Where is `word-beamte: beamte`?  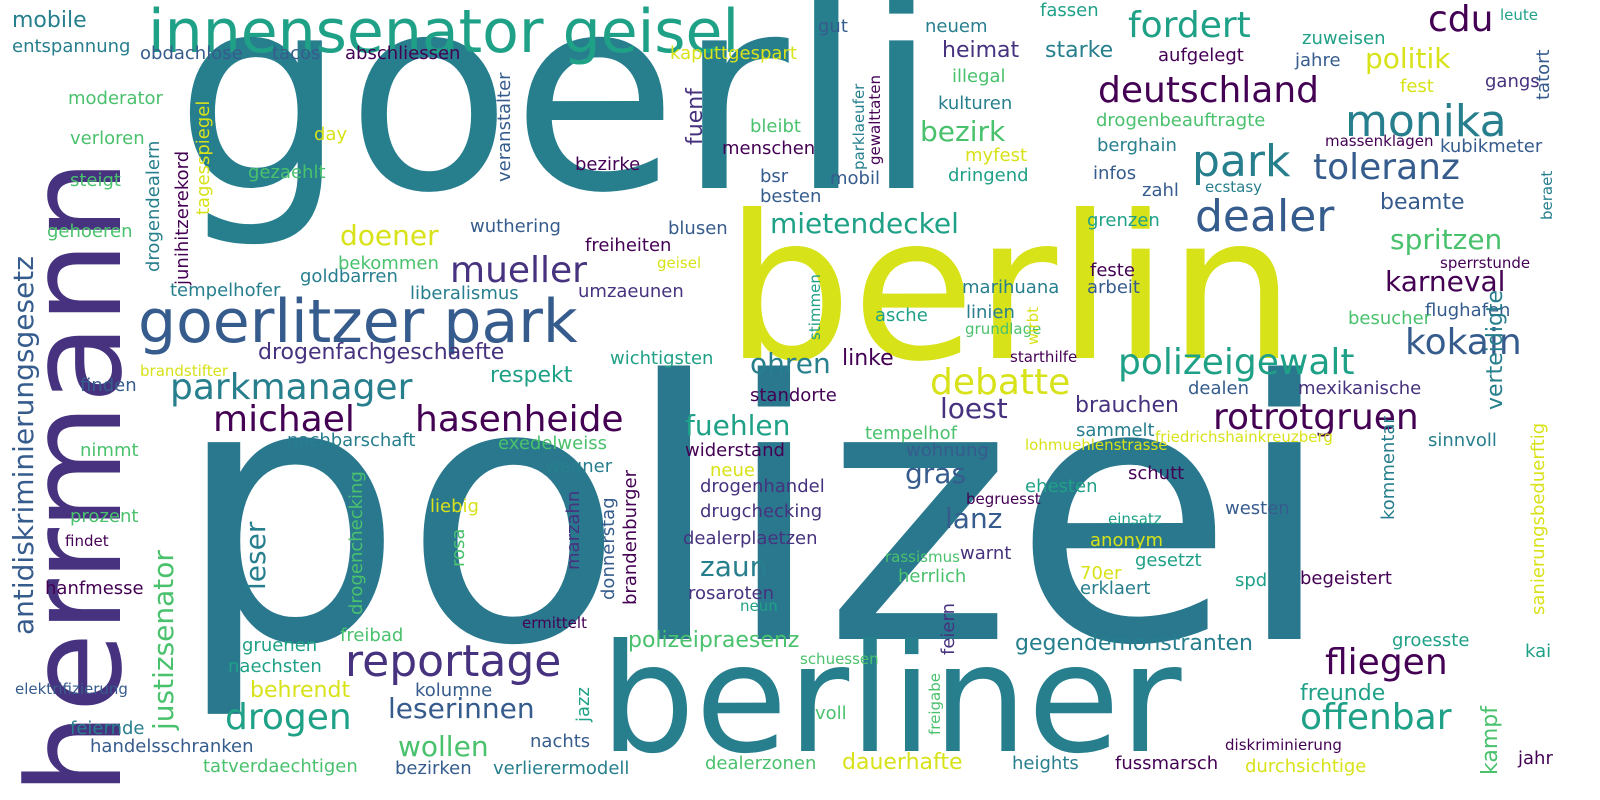 word-beamte: beamte is located at coordinates (1422, 202).